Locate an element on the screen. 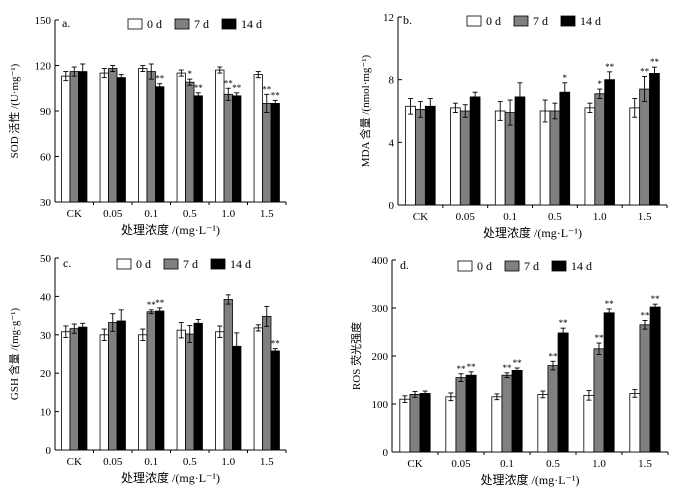 The width and height of the screenshot is (676, 490). panel-label: d. is located at coordinates (404, 265).